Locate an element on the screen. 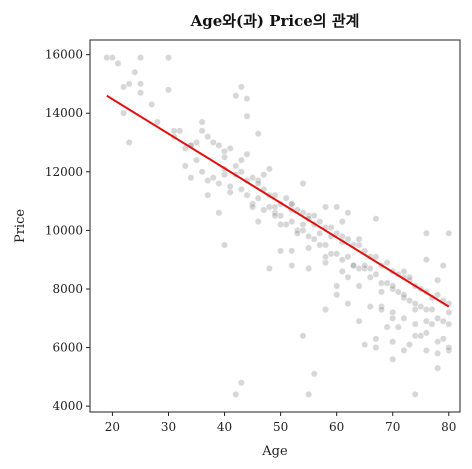  x-axis: 20 30 40 50 60 70 80 is located at coordinates (280, 423).